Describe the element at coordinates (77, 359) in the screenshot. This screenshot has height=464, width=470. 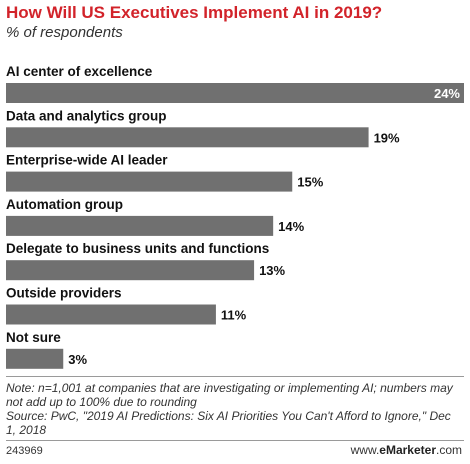
I see `value-label: 3%` at that location.